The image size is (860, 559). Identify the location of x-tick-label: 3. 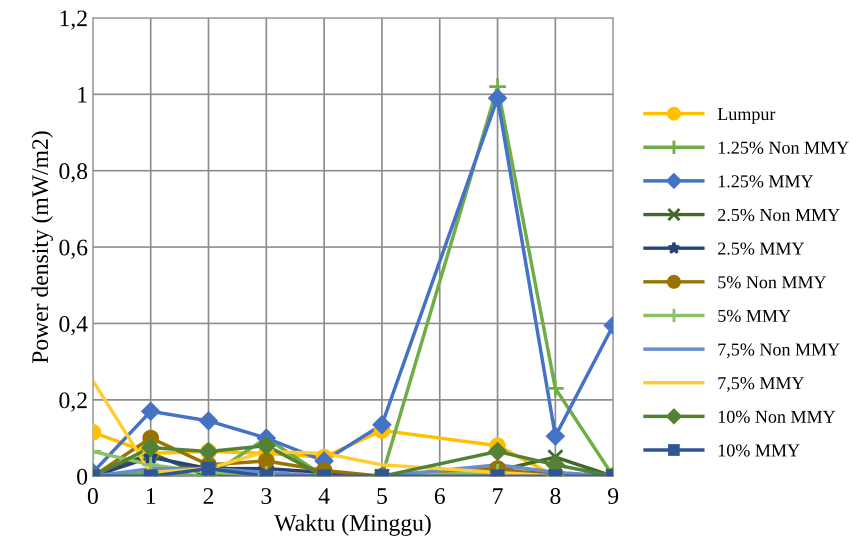
(267, 496).